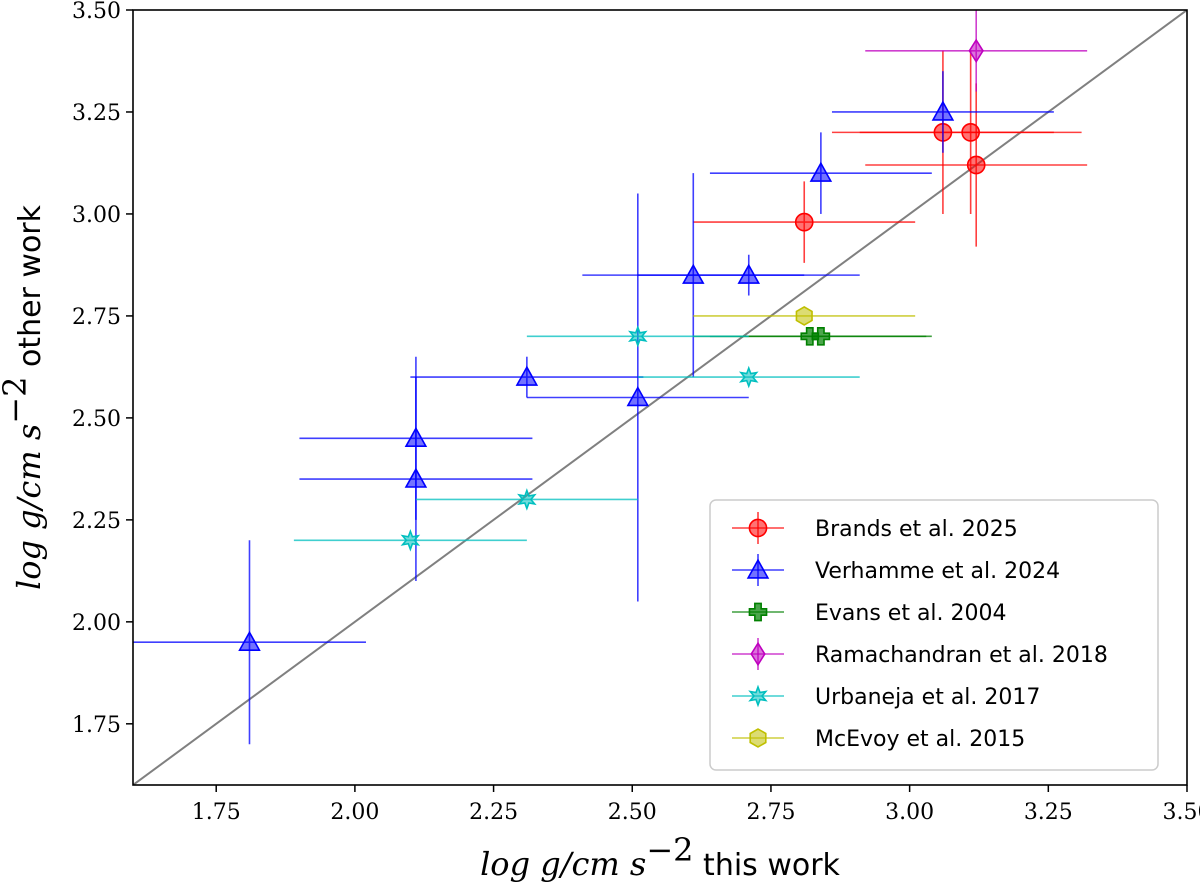  I want to click on legend-box, so click(934, 635).